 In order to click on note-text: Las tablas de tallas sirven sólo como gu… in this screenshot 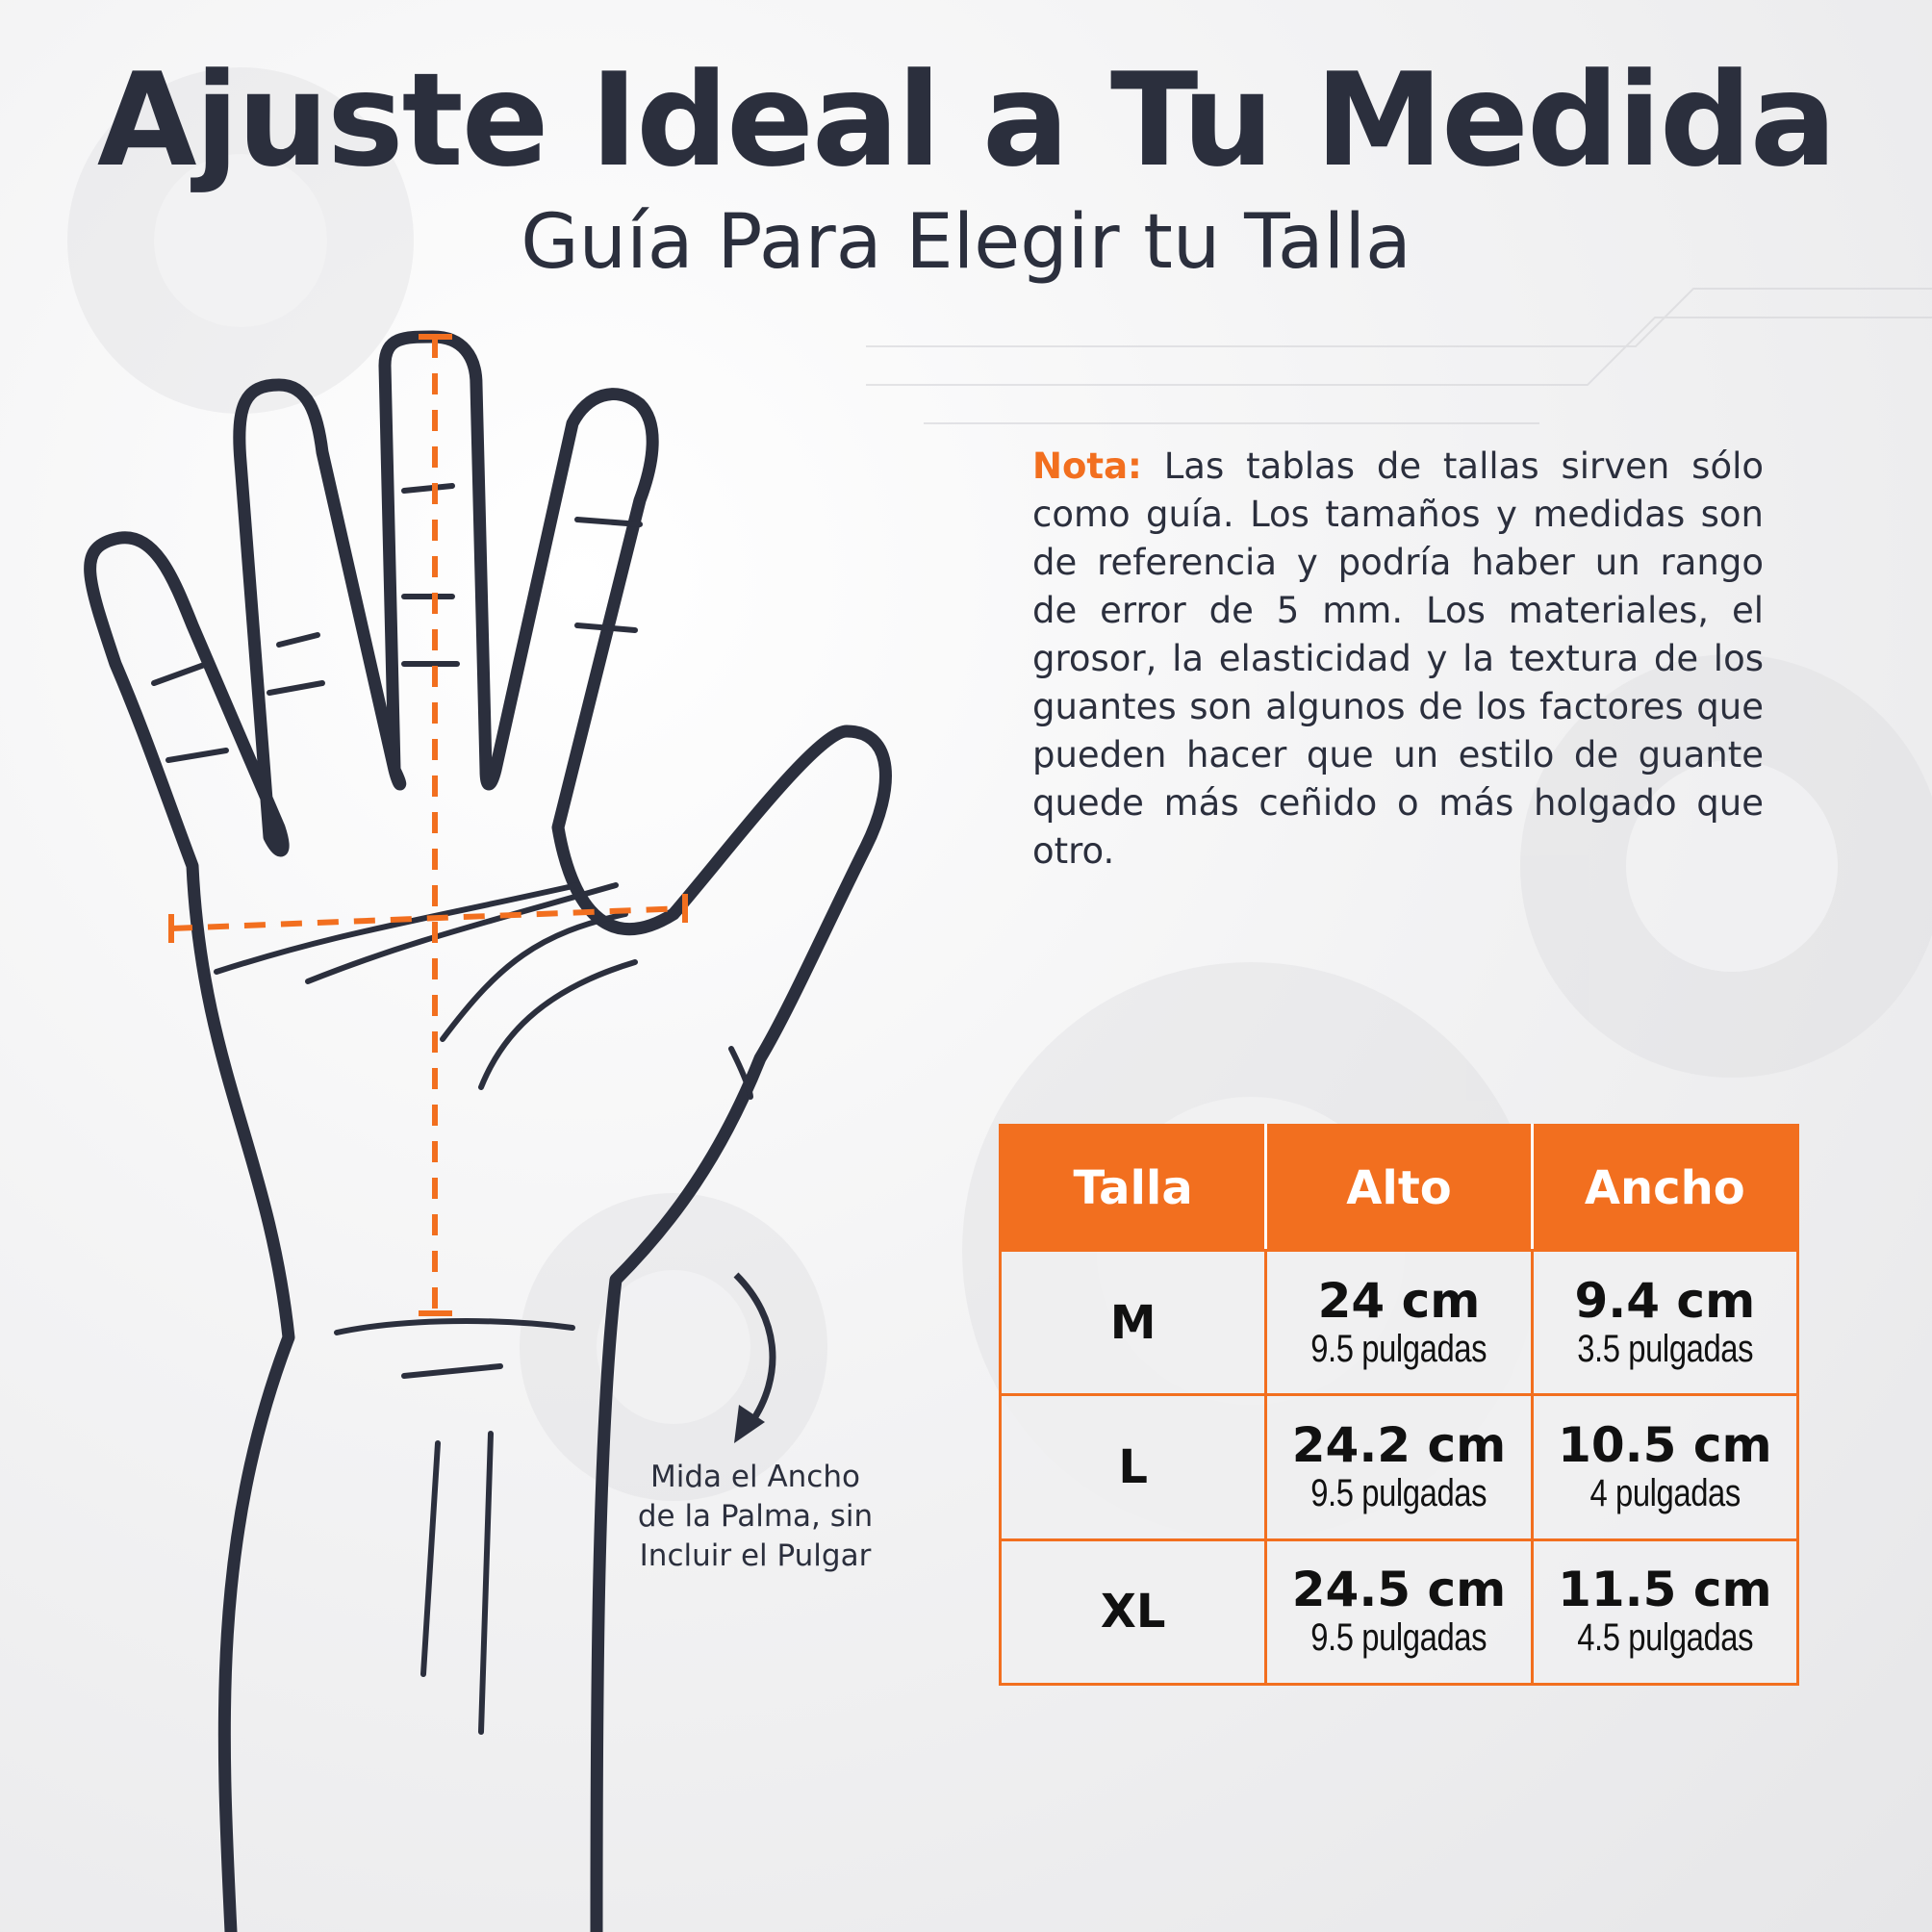, I will do `click(1398, 658)`.